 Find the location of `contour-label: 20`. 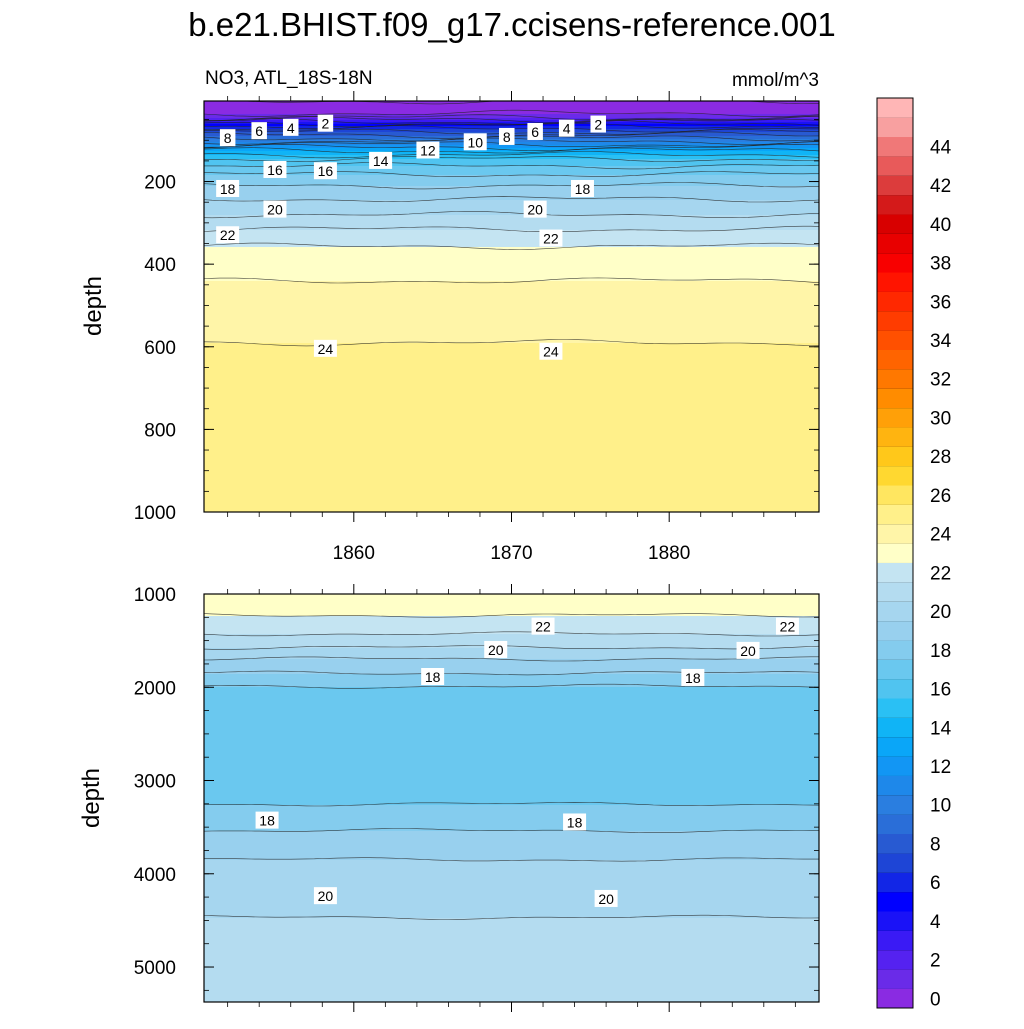

contour-label: 20 is located at coordinates (325, 896).